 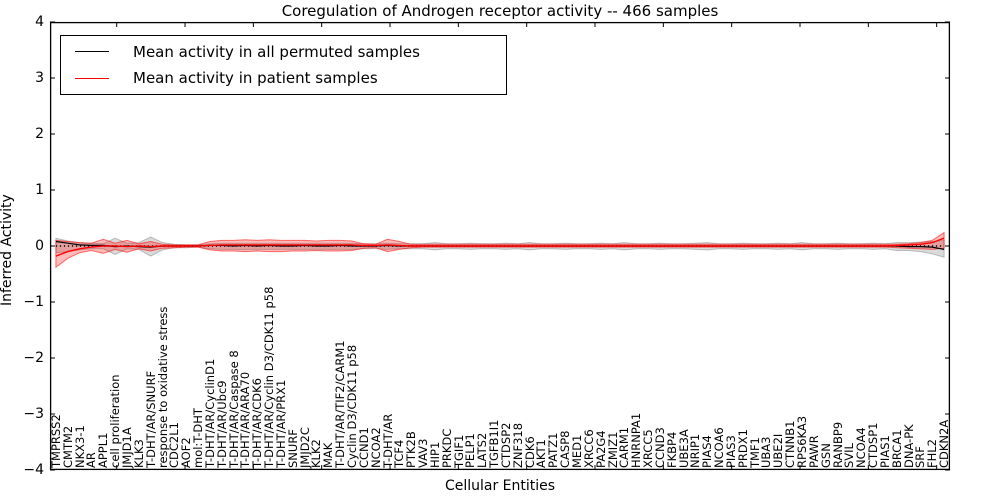 I want to click on patient-band, so click(x=500, y=250).